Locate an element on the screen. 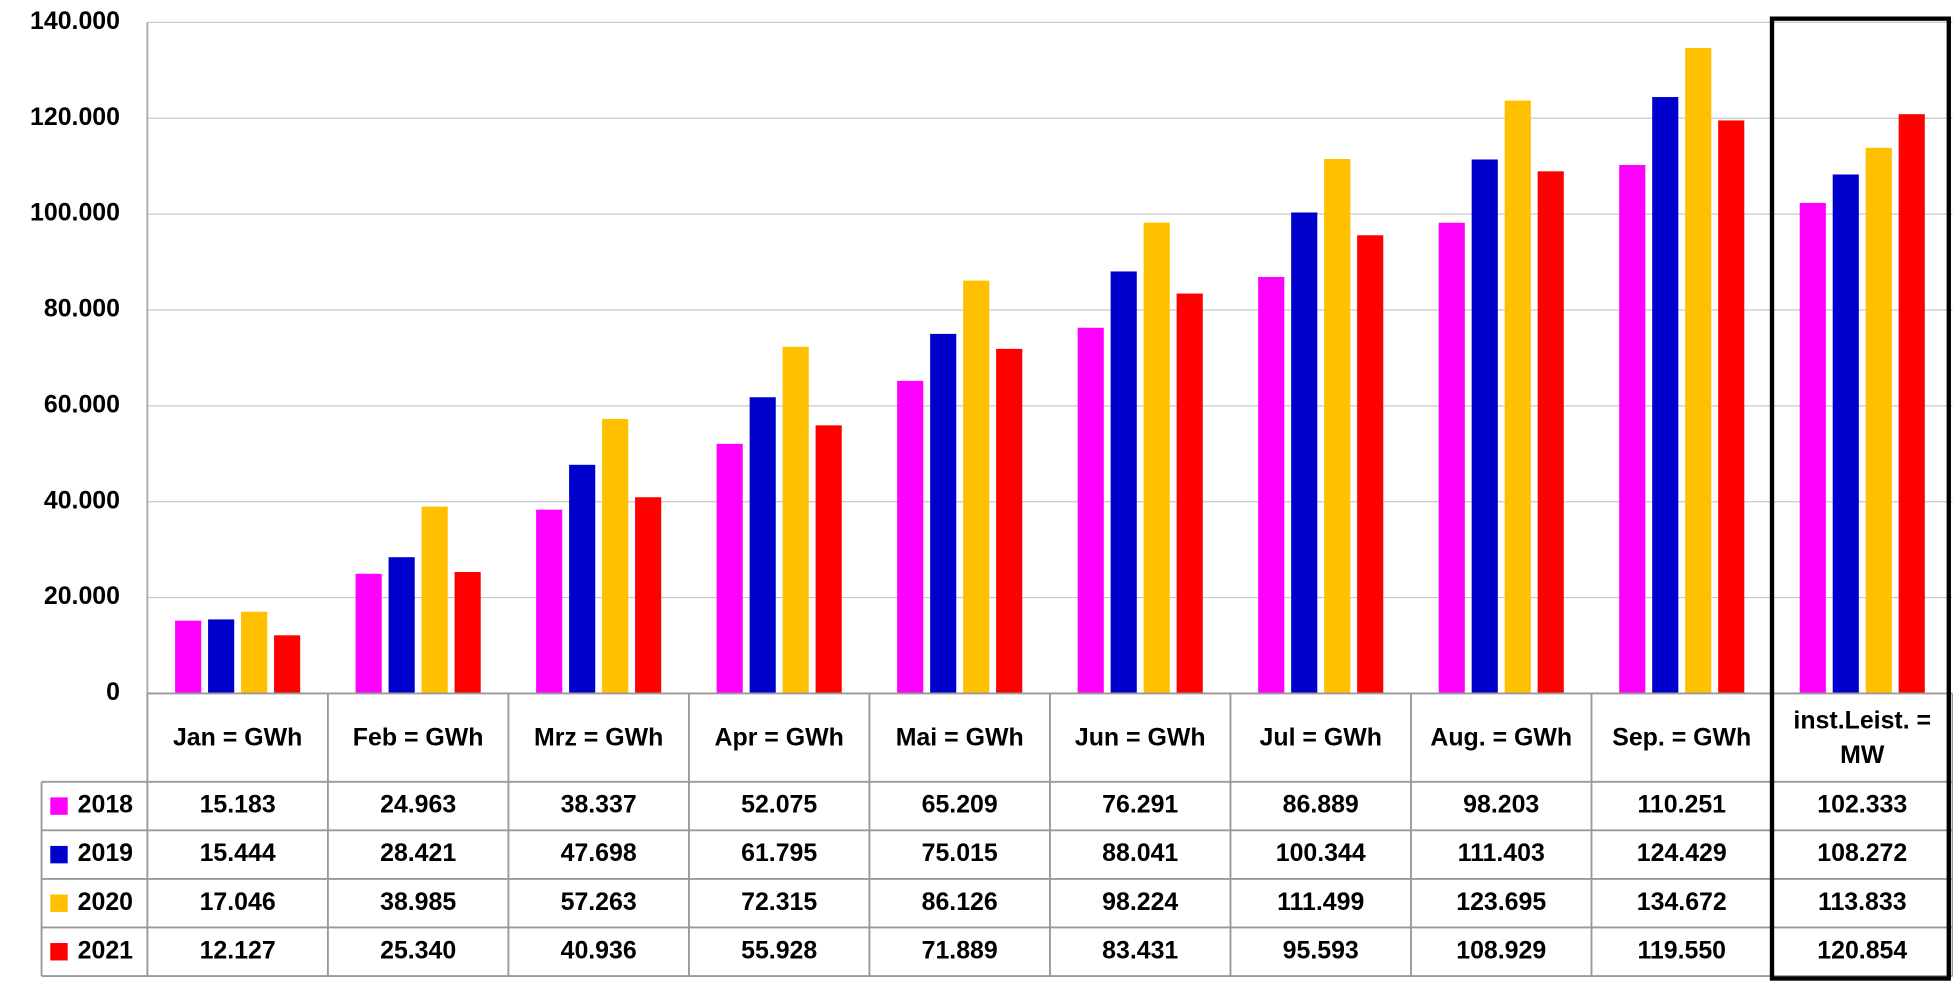  value-label: 98.224 is located at coordinates (1140, 902).